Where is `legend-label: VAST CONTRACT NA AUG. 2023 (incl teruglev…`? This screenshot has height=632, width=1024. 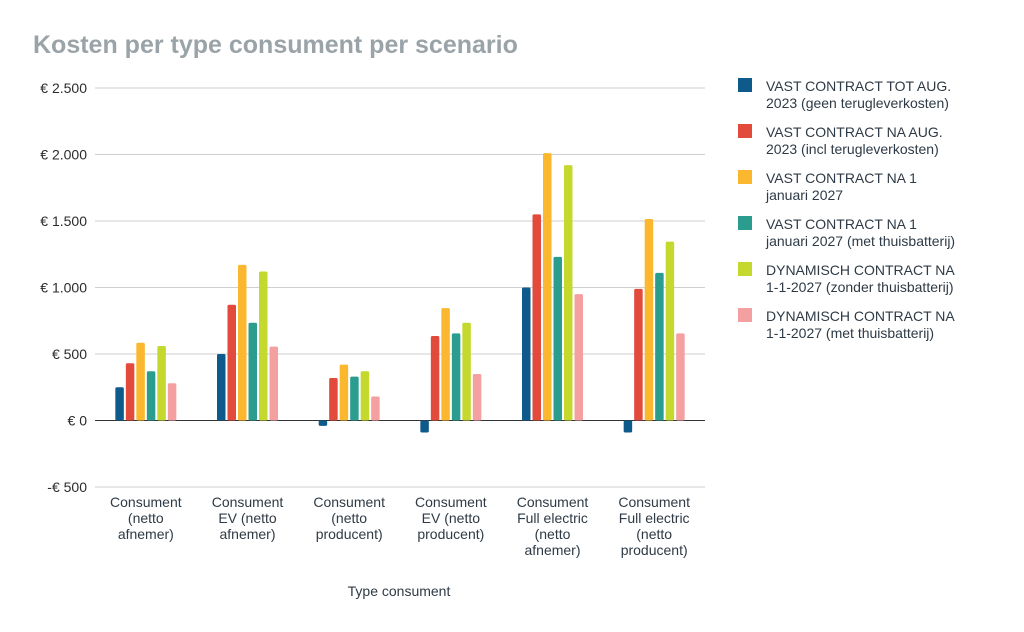
legend-label: VAST CONTRACT NA AUG. 2023 (incl teruglev… is located at coordinates (854, 140).